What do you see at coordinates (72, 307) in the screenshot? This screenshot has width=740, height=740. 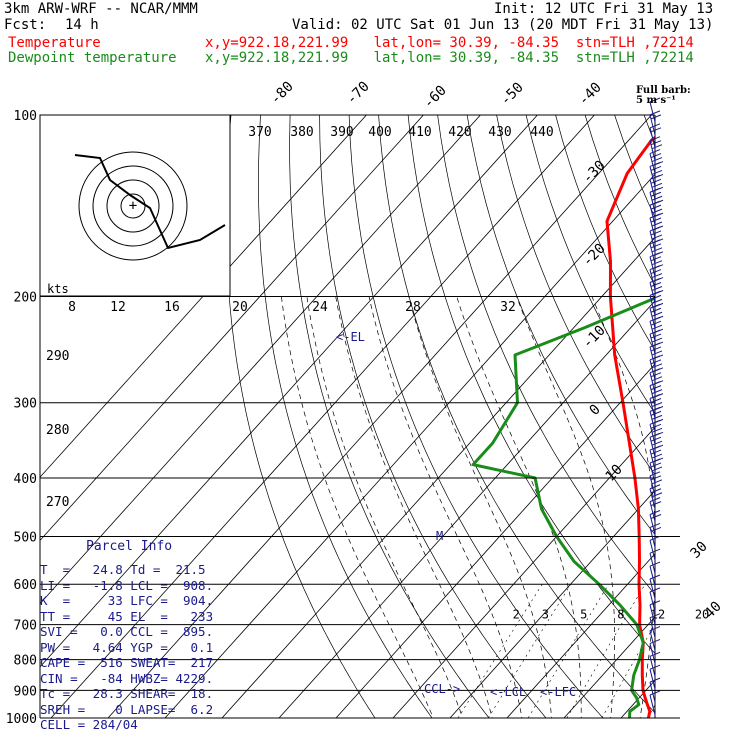 I see `hodograph-speed-8: 8` at bounding box center [72, 307].